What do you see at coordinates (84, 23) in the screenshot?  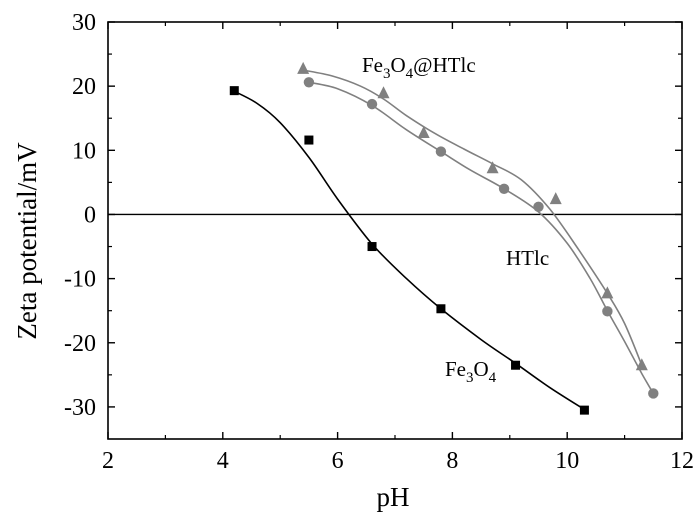 I see `y-tick-label-30: 30` at bounding box center [84, 23].